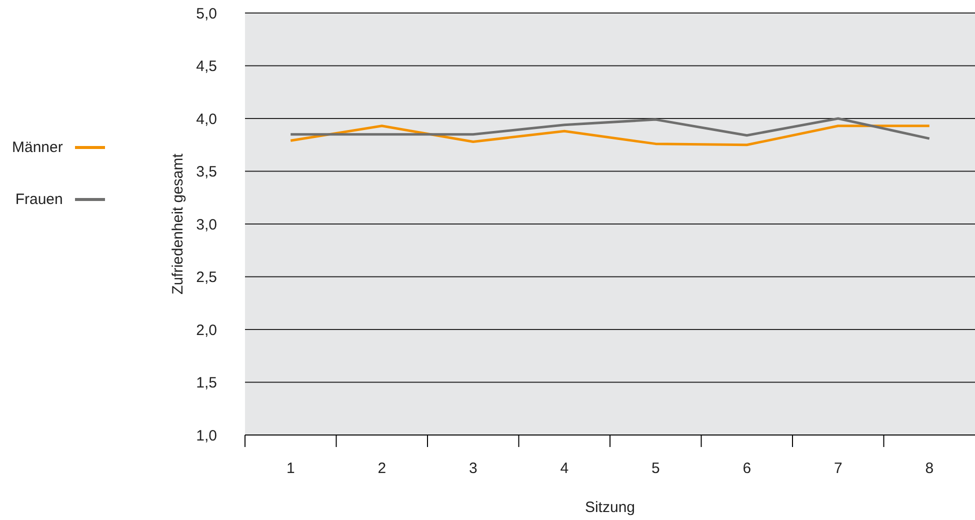 The image size is (975, 520). I want to click on x-tick-label: 4, so click(564, 468).